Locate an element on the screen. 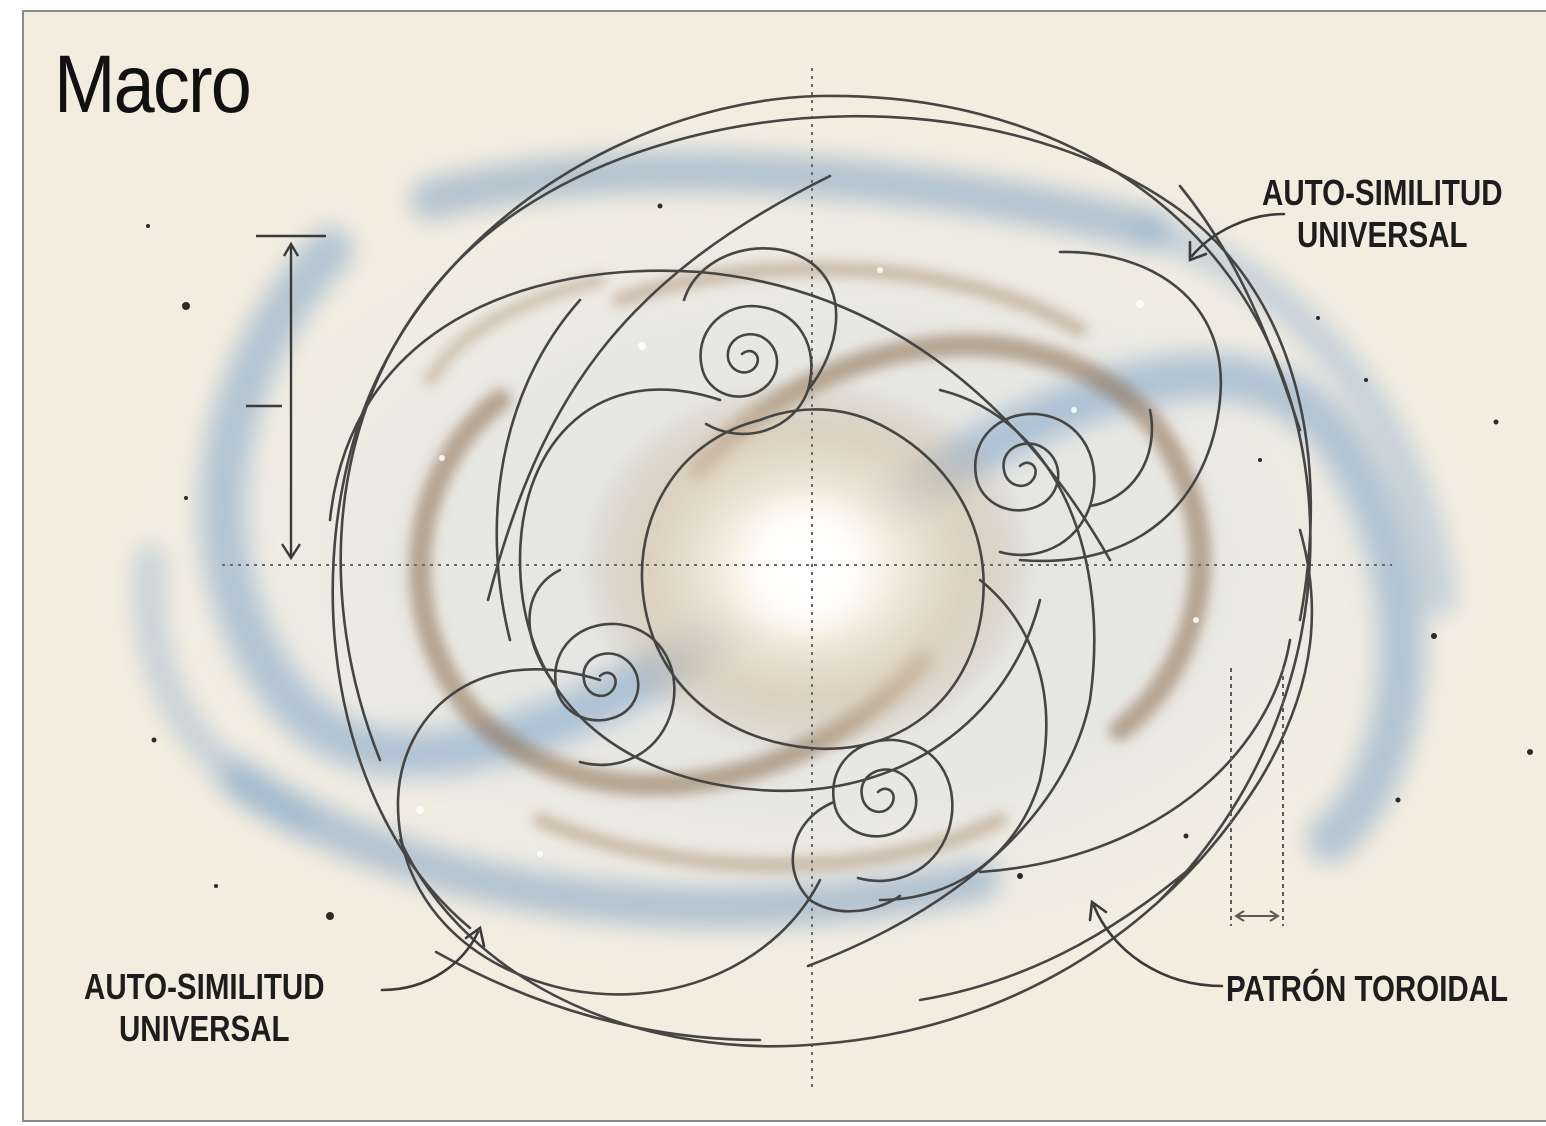 This screenshot has height=1126, width=1546. arrow-top-right is located at coordinates (1238, 235).